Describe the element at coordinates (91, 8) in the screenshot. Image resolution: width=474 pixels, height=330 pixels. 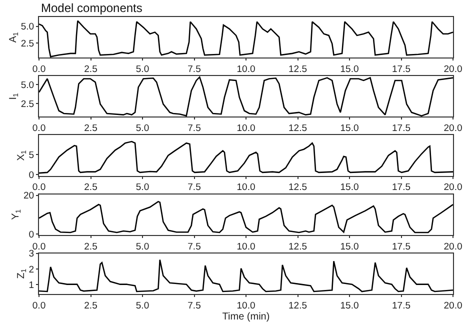
I see `chart-title: Model components` at that location.